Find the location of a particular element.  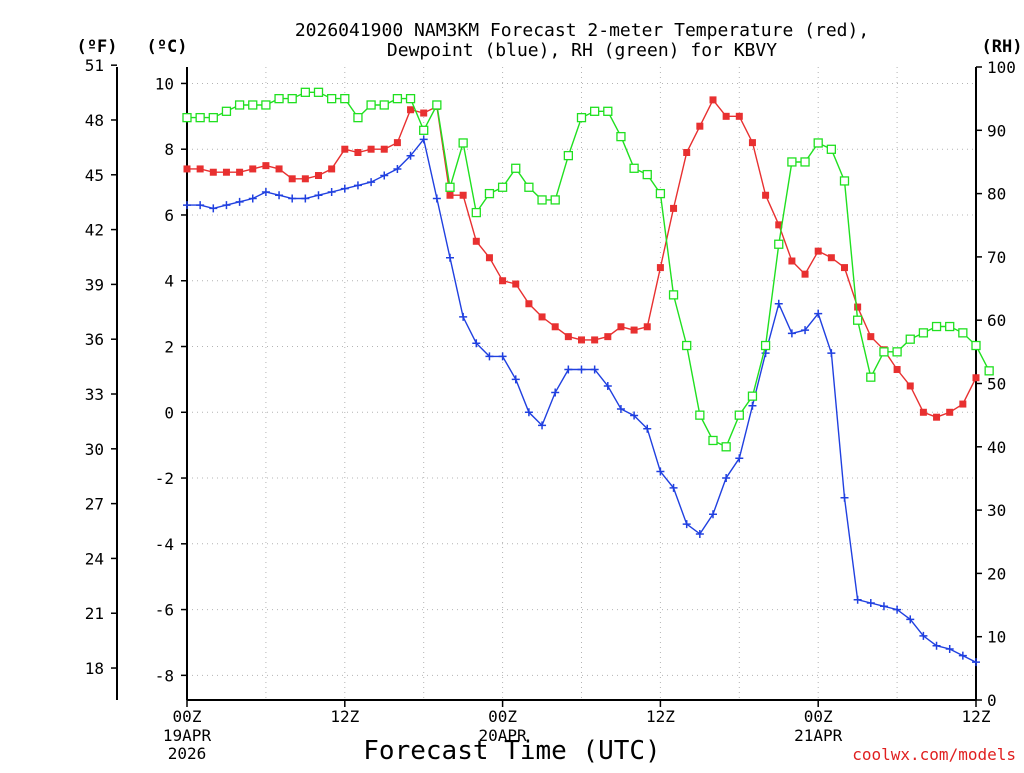

c-tick-label: -6 is located at coordinates (164, 610).